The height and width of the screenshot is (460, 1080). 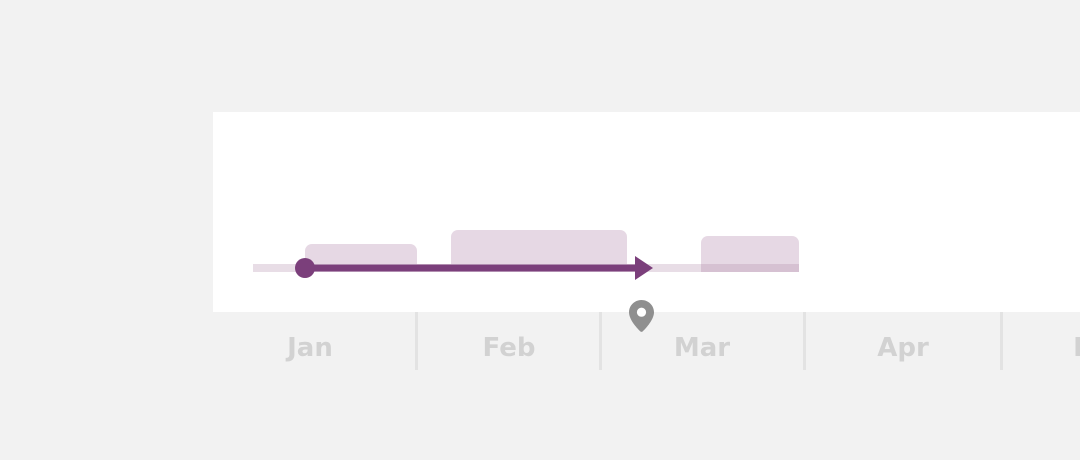 I want to click on month-label-jan: Jan, so click(x=310, y=348).